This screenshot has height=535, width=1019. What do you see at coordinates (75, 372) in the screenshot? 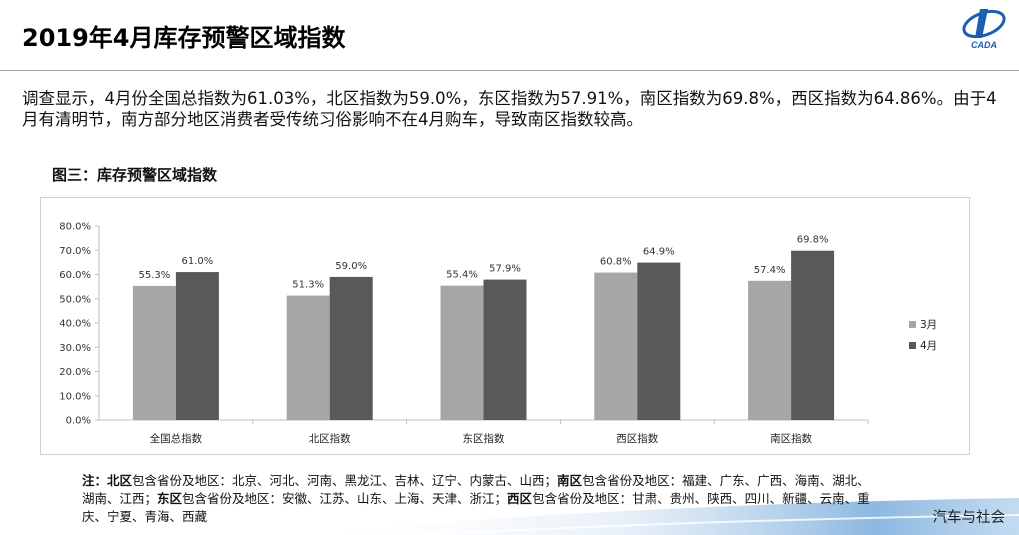
I see `y-tick-label: 20.0%` at bounding box center [75, 372].